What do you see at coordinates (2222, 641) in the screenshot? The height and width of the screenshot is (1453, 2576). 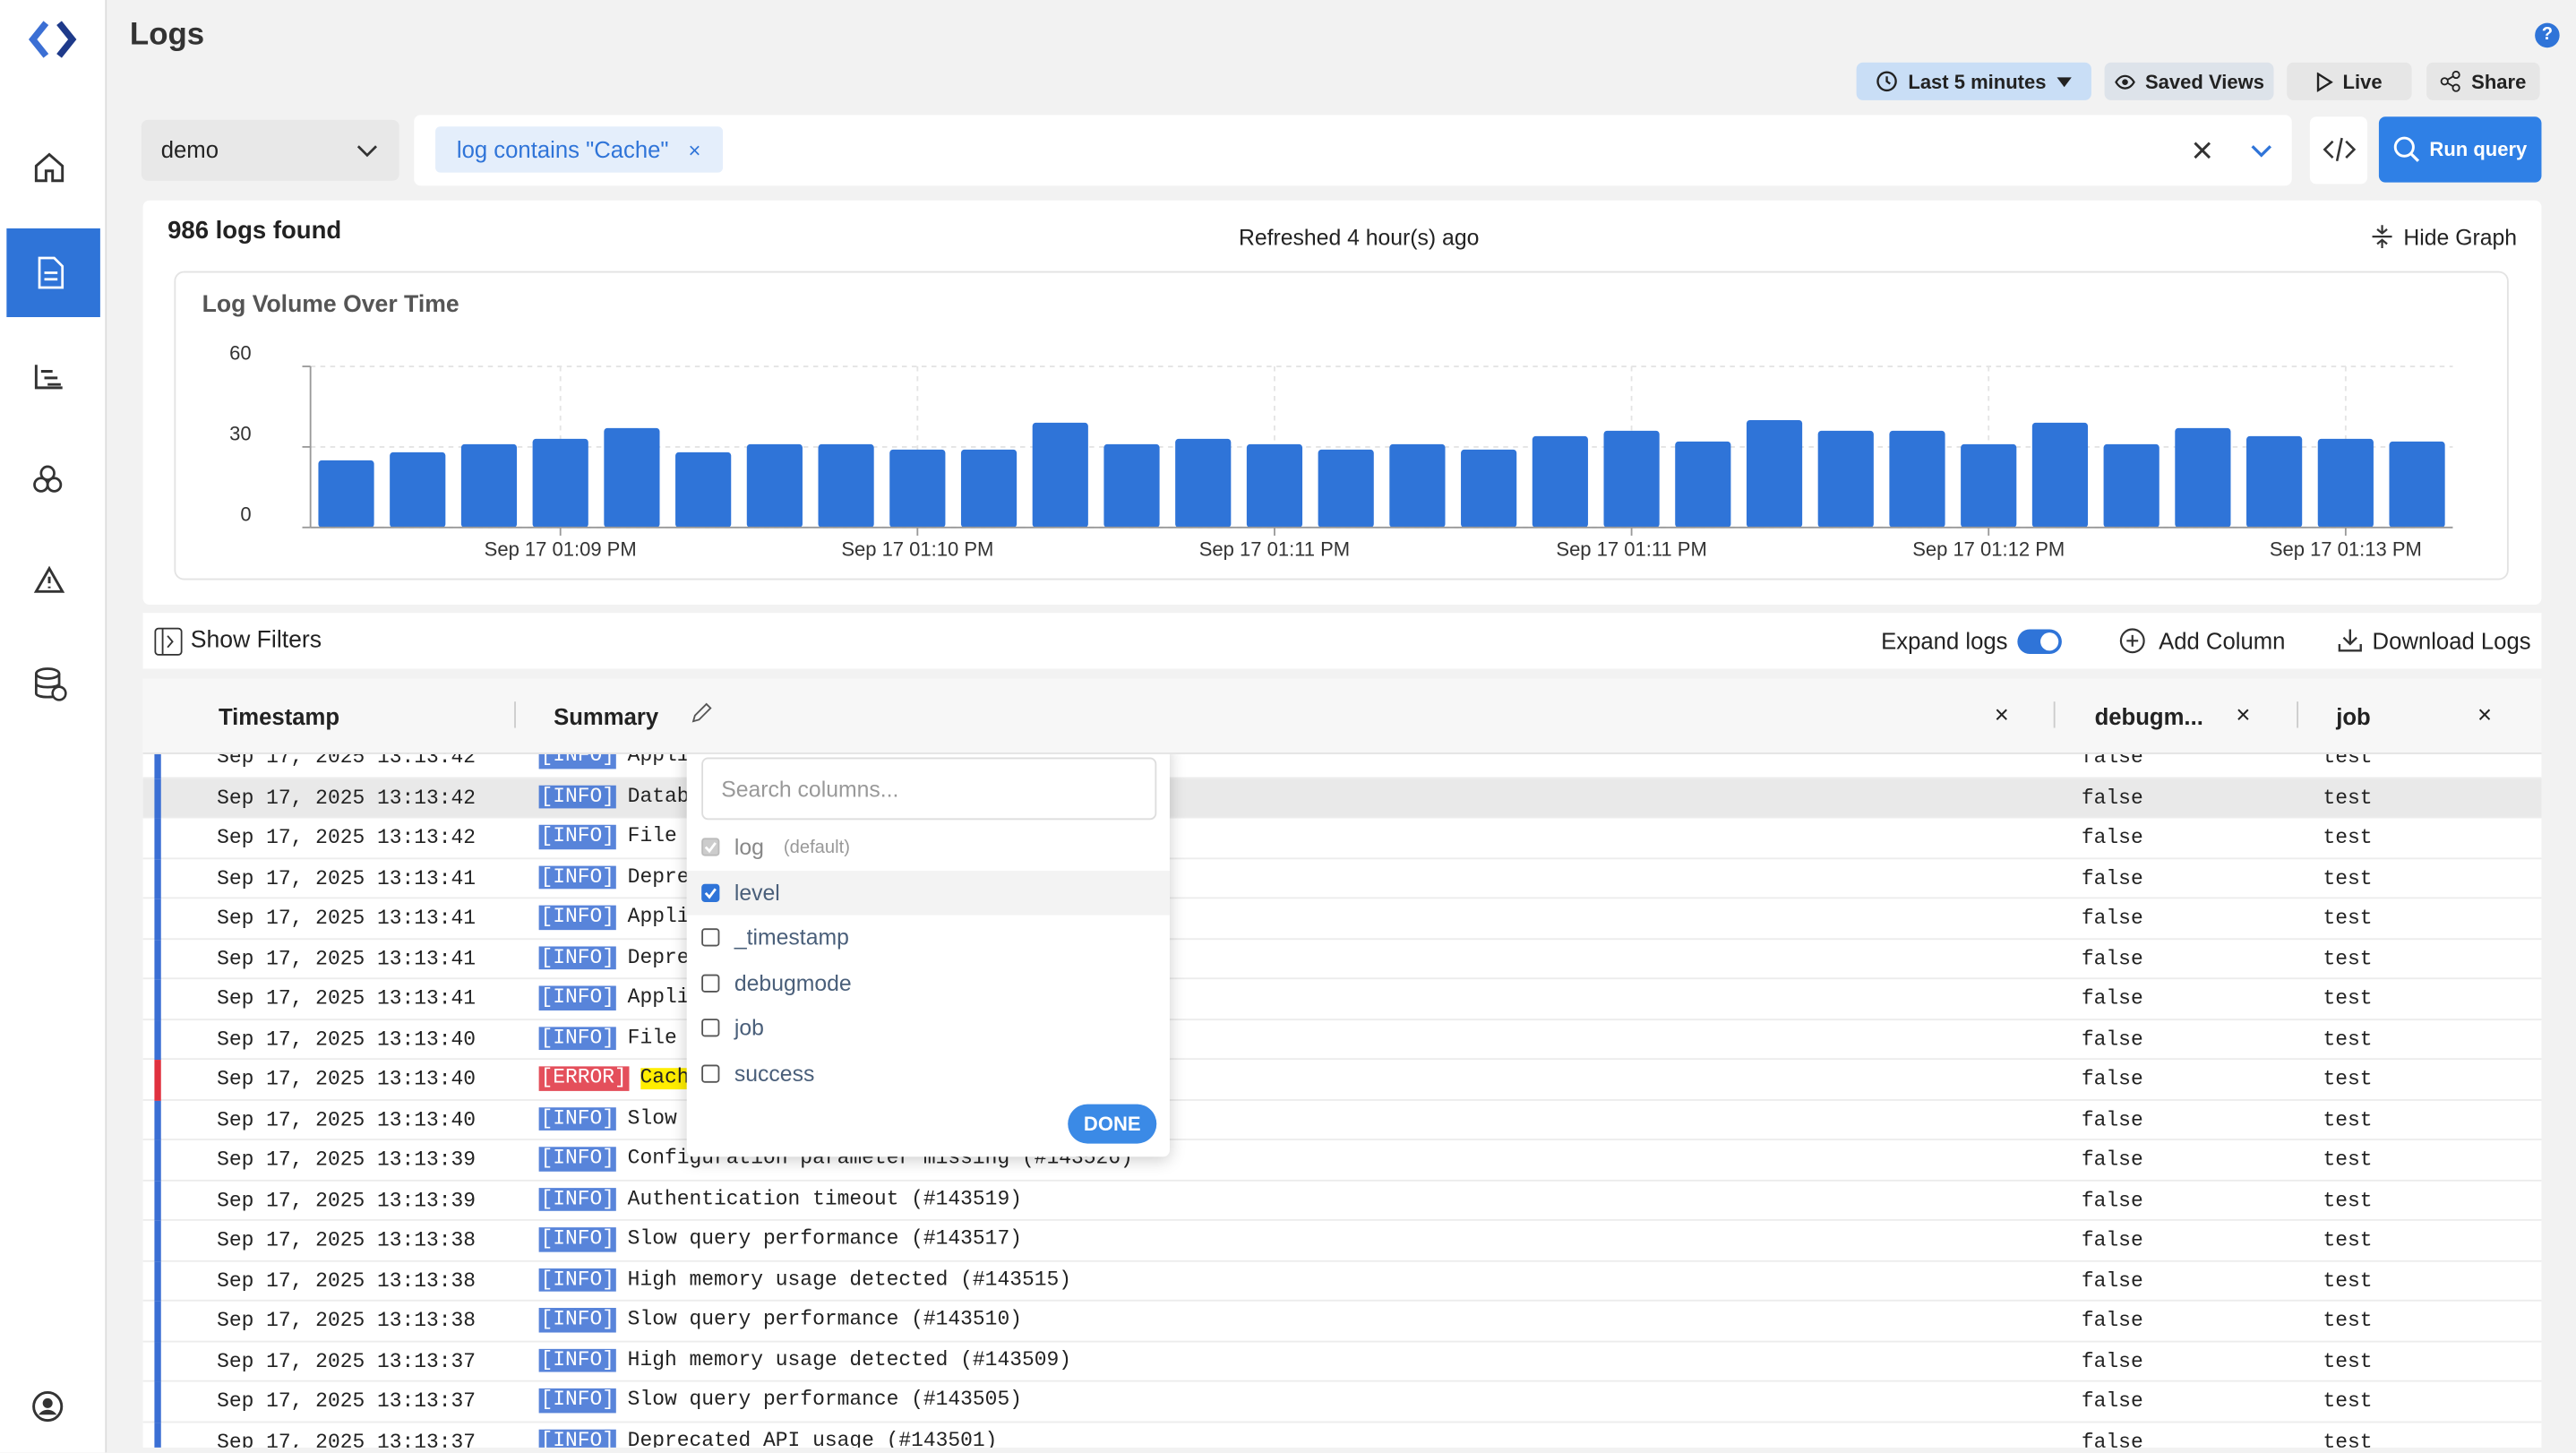 I see `add-column: Add Column` at bounding box center [2222, 641].